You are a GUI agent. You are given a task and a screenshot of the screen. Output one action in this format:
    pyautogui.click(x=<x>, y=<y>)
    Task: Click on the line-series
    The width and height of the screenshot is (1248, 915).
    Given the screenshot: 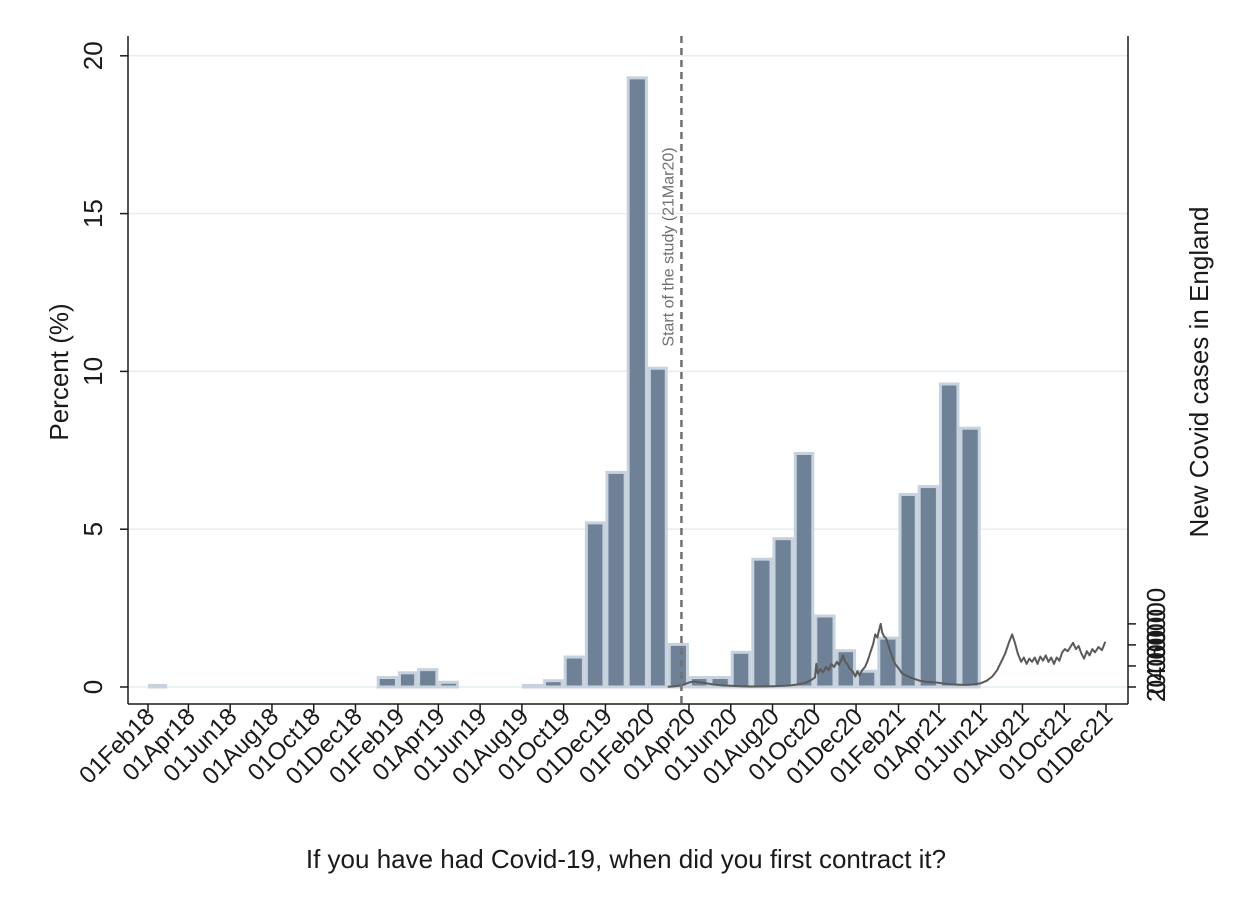 What is the action you would take?
    pyautogui.click(x=887, y=655)
    